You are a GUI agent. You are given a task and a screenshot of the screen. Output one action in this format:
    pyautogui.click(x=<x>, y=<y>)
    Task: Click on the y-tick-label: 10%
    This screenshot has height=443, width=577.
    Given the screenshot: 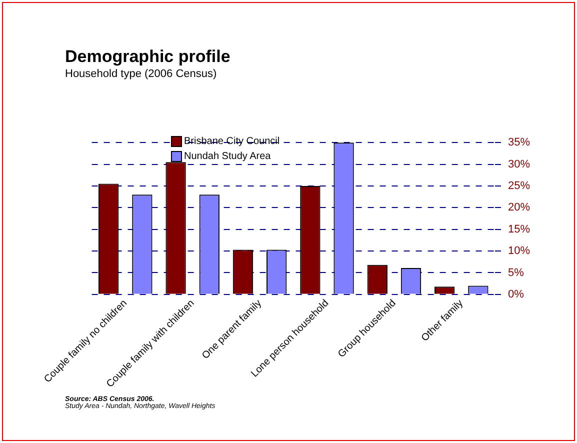 What is the action you would take?
    pyautogui.click(x=519, y=251)
    